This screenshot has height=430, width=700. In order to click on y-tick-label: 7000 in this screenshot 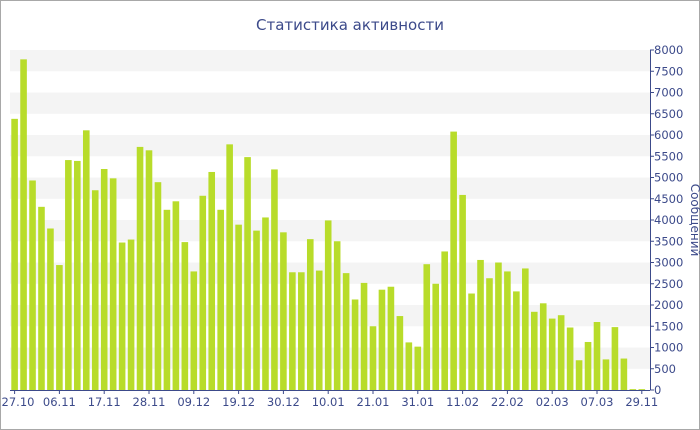, I will do `click(668, 93)`.